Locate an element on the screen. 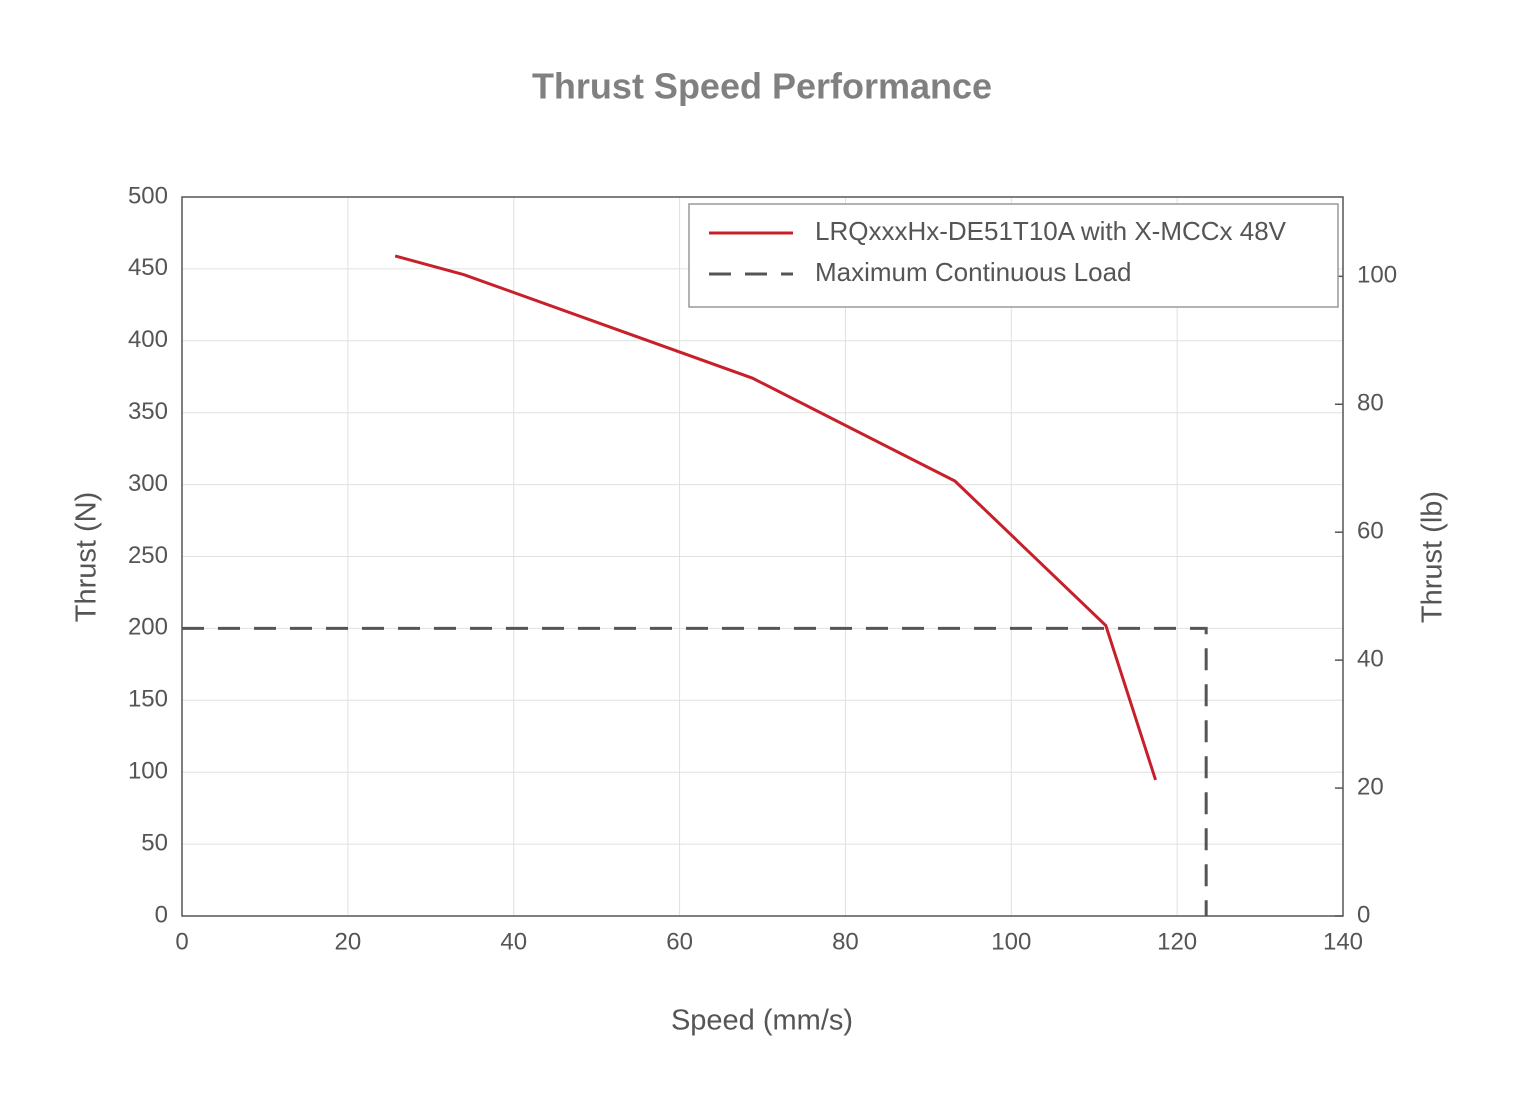 The height and width of the screenshot is (1113, 1526). x-tick-label: 140 is located at coordinates (1343, 941).